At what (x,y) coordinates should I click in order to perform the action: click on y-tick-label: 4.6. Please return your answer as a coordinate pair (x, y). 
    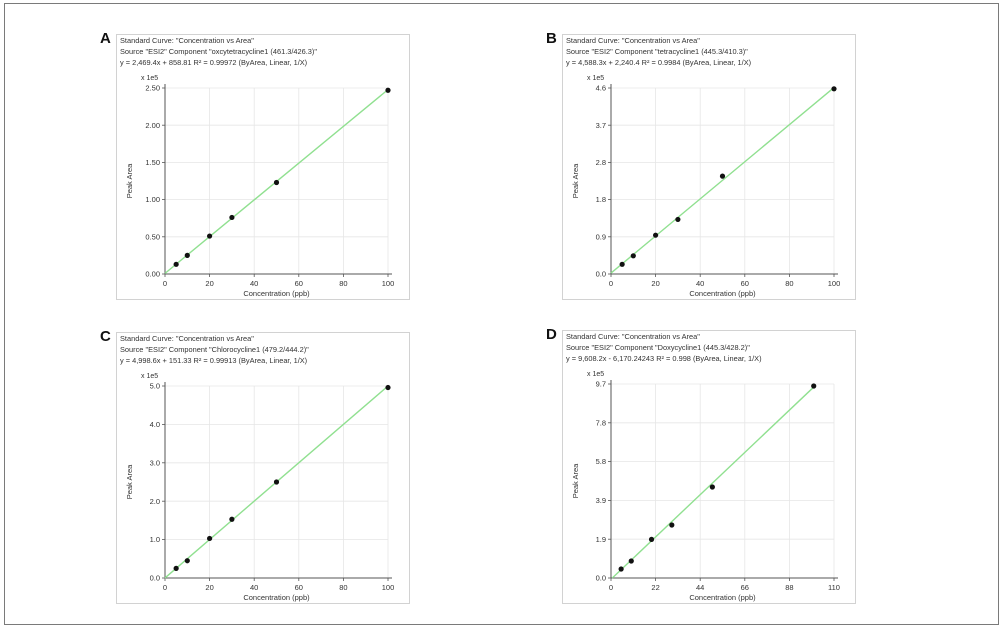
    Looking at the image, I should click on (601, 88).